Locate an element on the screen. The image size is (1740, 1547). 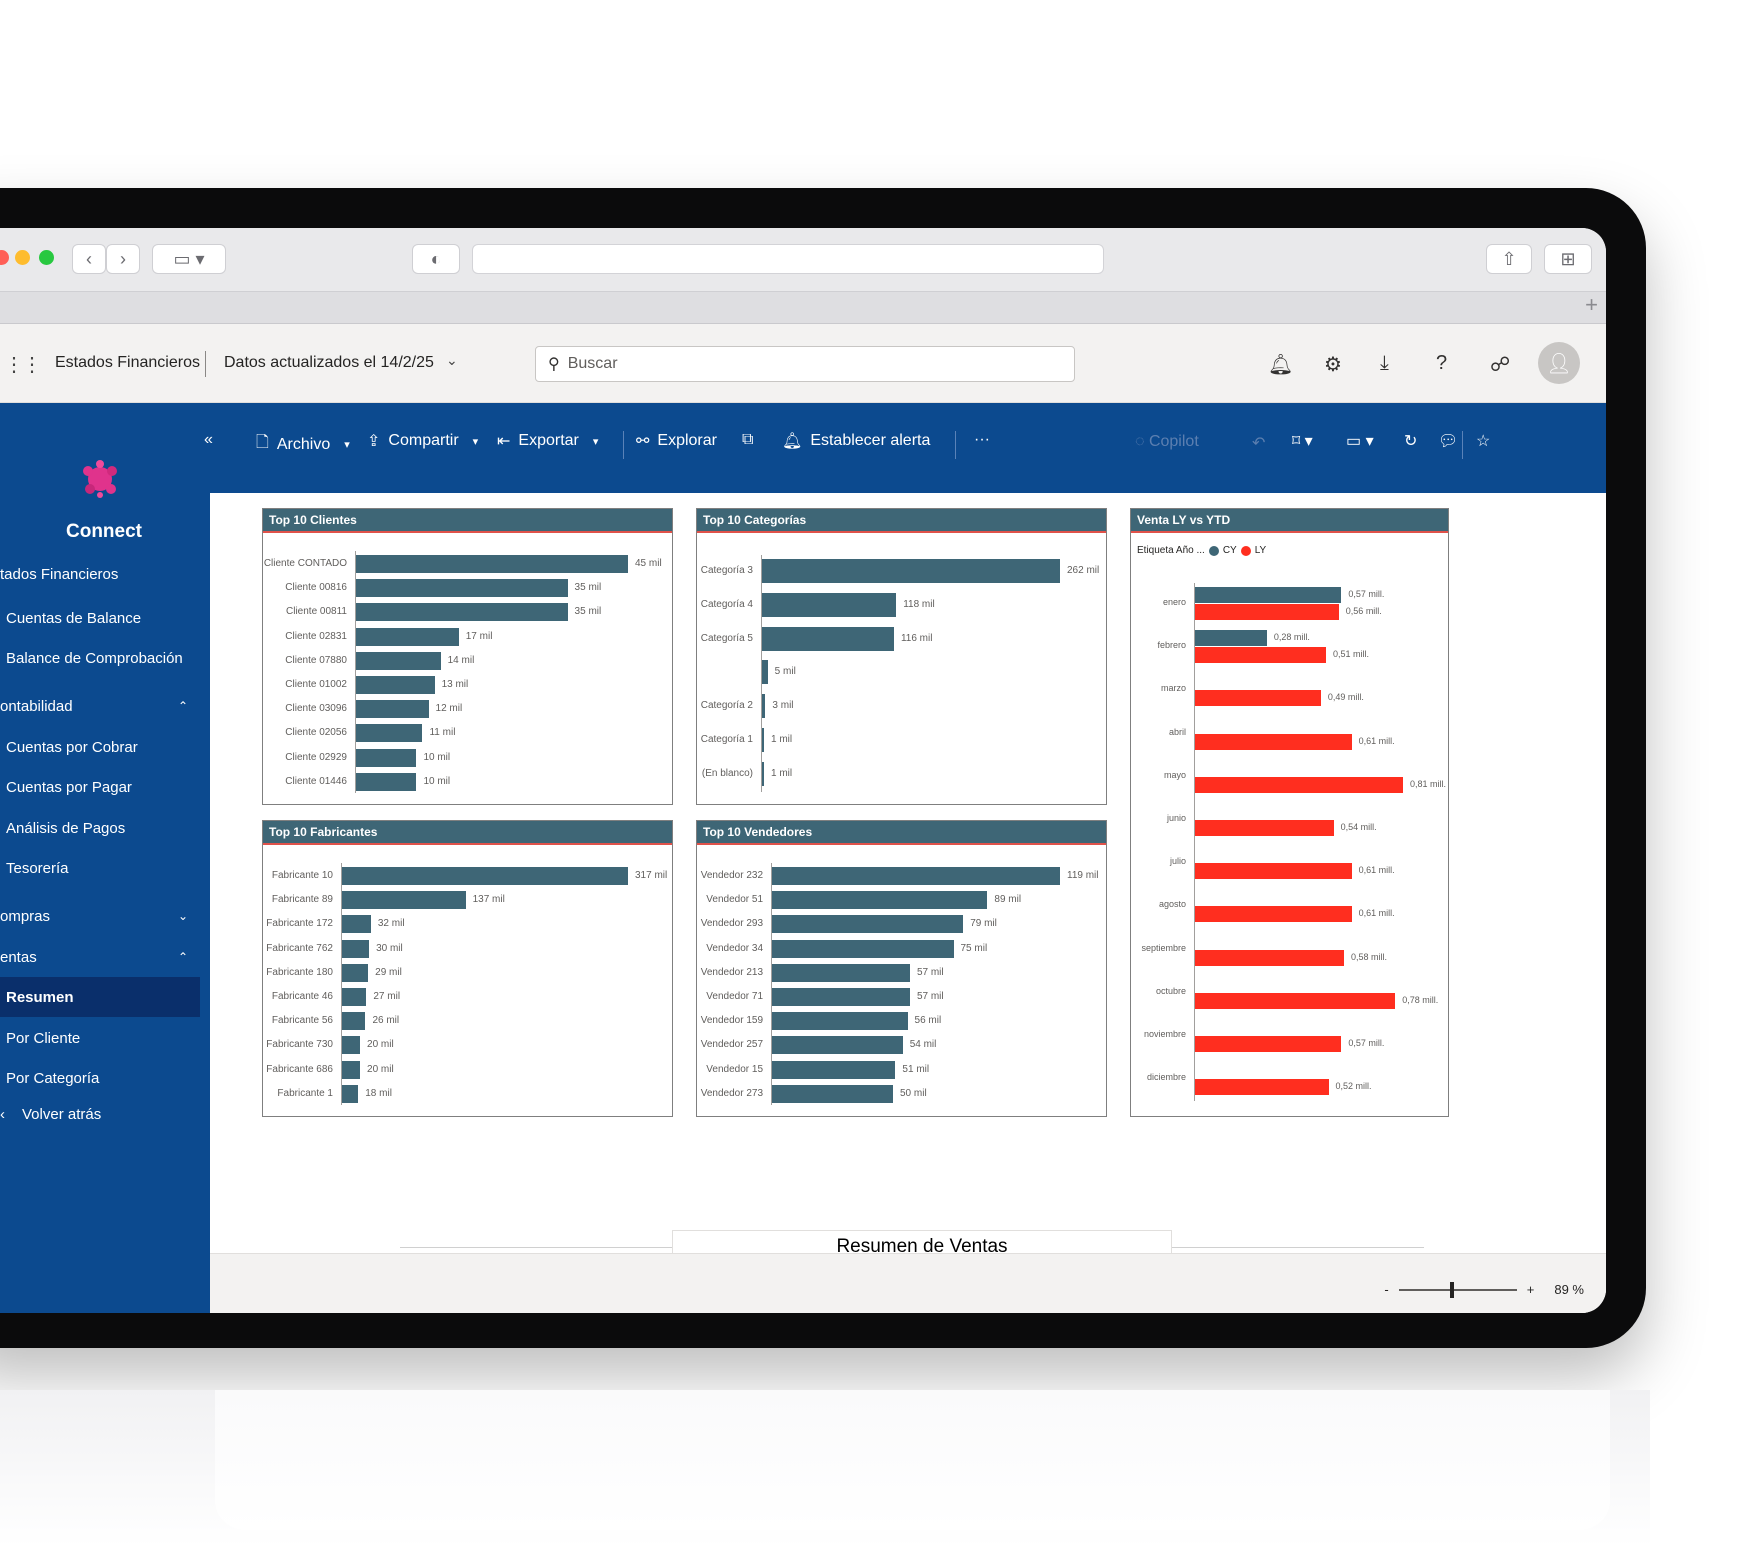
zoom-slider is located at coordinates (1457, 1289).